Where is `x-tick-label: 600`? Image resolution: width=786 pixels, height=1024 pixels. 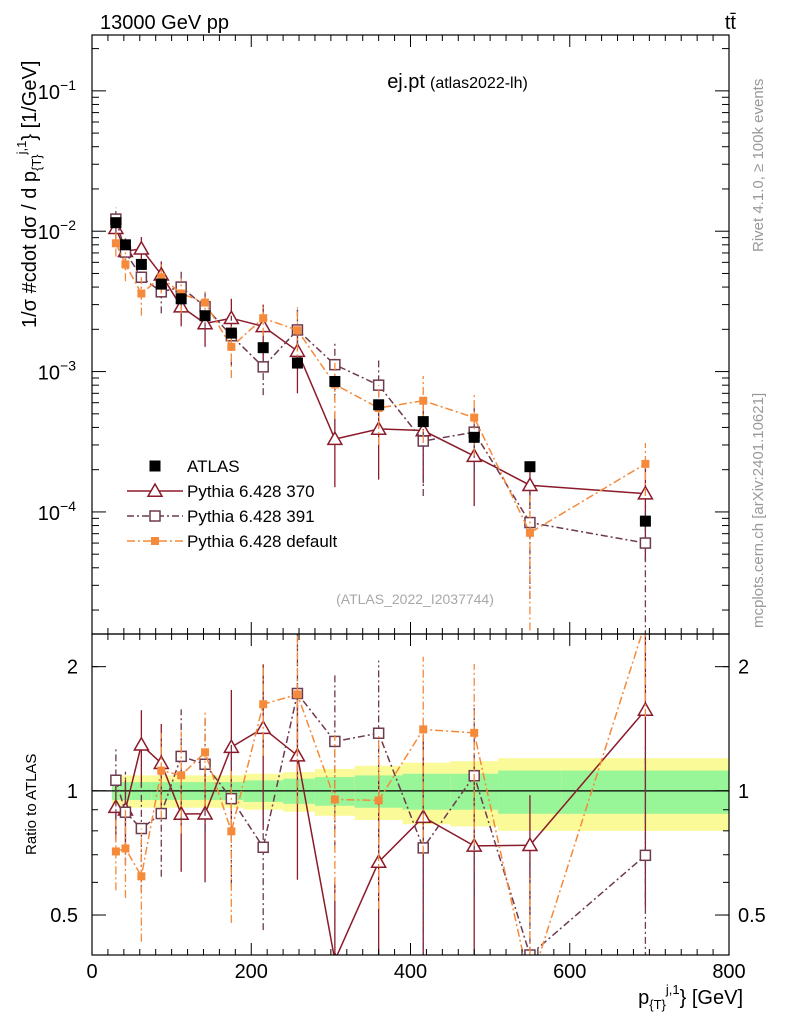 x-tick-label: 600 is located at coordinates (569, 972).